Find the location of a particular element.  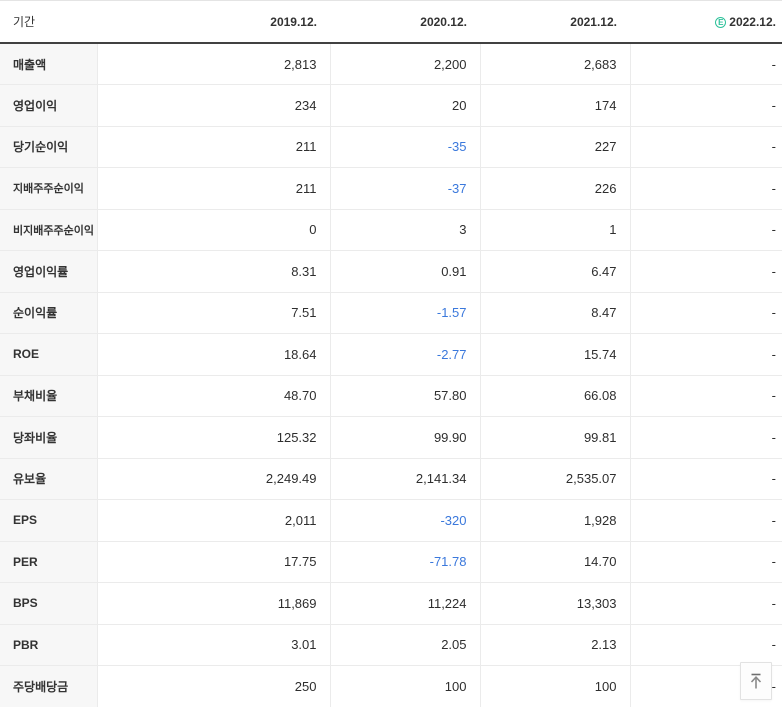

cell-value: 6.47 is located at coordinates (554, 271).